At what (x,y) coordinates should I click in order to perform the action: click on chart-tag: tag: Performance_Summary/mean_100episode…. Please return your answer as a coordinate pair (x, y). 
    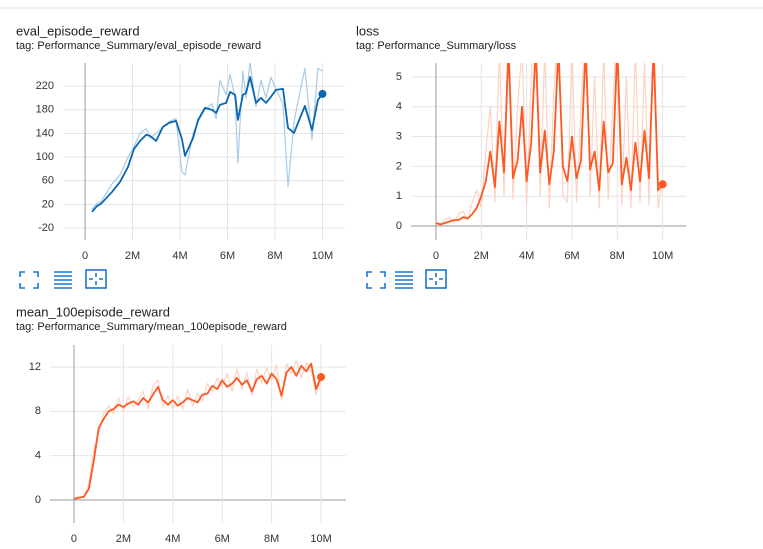
    Looking at the image, I should click on (151, 327).